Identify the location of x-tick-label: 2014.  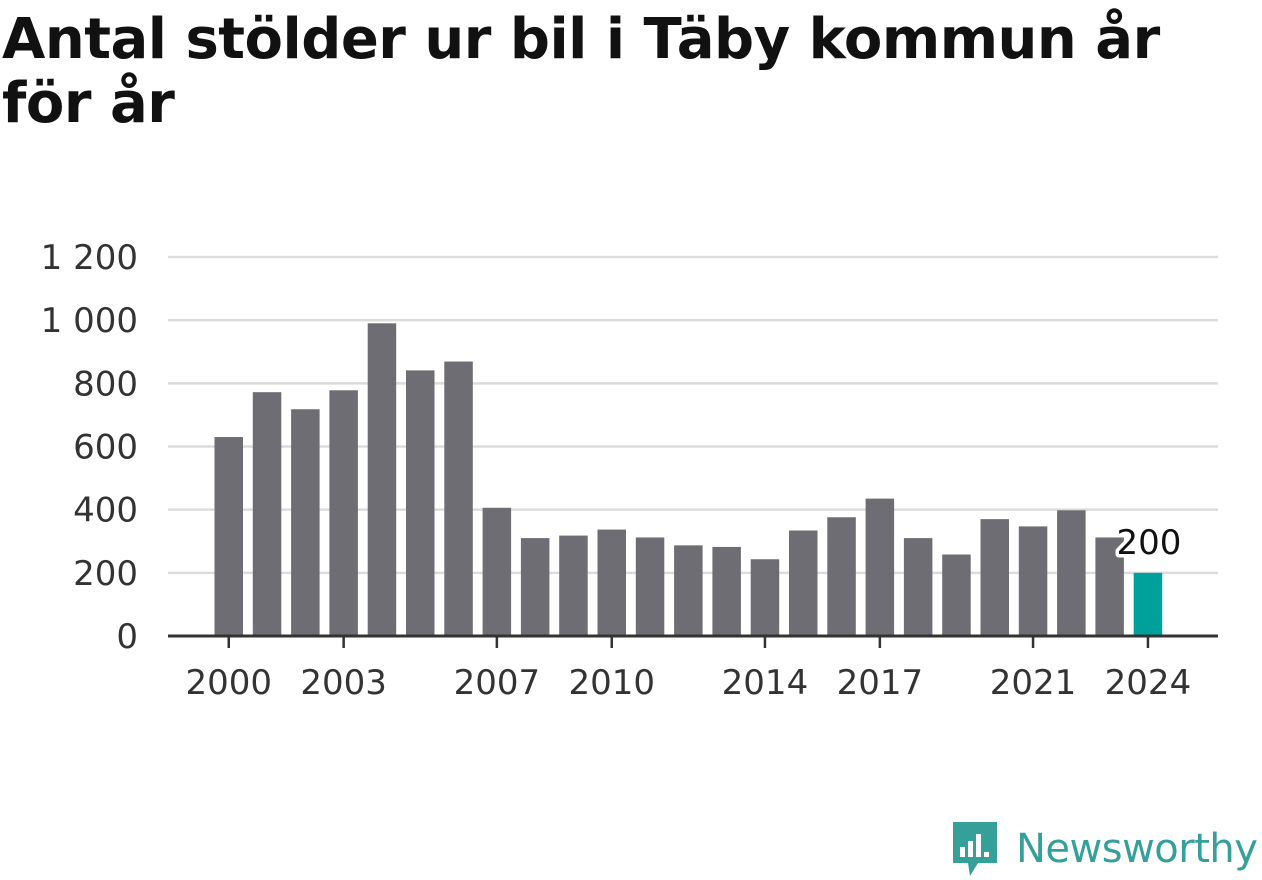
(765, 683).